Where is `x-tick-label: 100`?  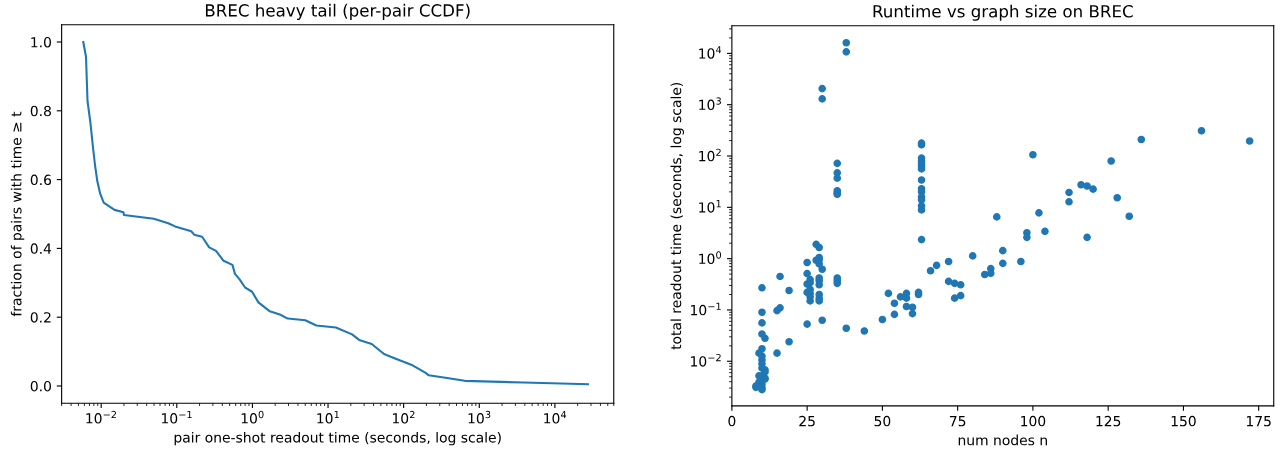 x-tick-label: 100 is located at coordinates (1033, 421).